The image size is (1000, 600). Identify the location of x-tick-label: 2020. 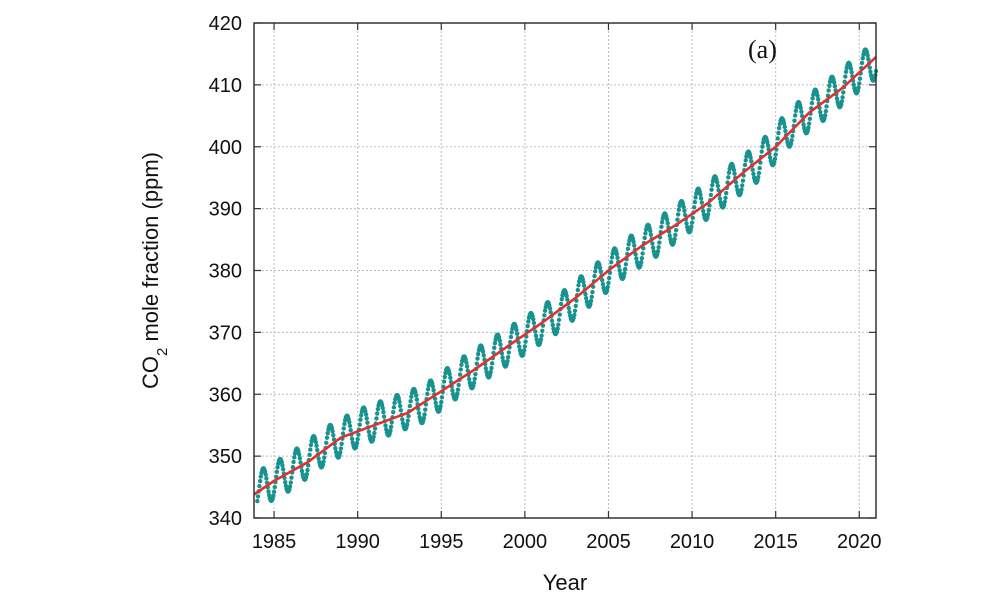
(859, 542).